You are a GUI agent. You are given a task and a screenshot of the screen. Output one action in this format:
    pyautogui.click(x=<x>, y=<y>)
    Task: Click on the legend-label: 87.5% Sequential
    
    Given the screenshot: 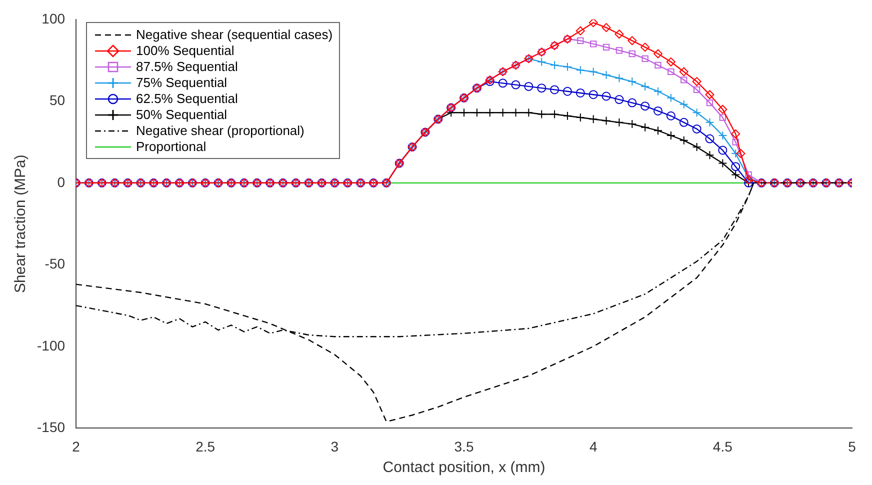 What is the action you would take?
    pyautogui.click(x=187, y=66)
    